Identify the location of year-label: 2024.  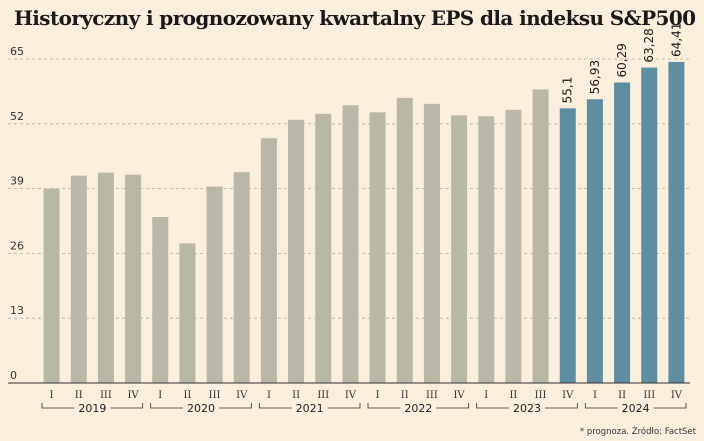
(636, 408).